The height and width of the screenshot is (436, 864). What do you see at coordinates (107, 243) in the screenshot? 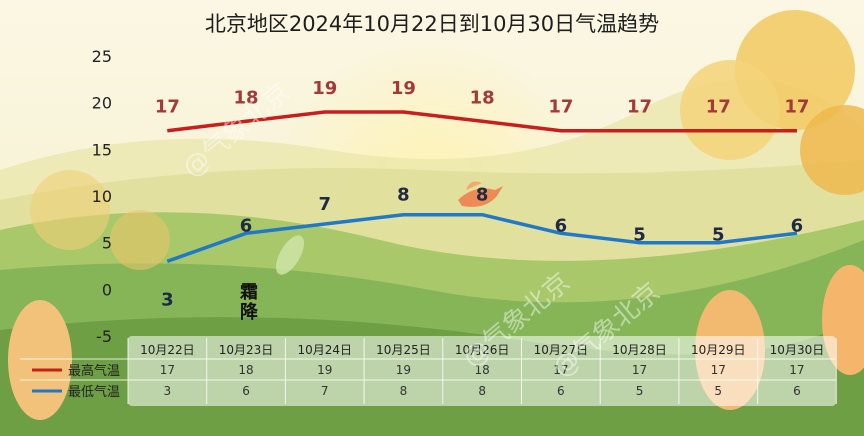
I see `y-tick-label: 5` at bounding box center [107, 243].